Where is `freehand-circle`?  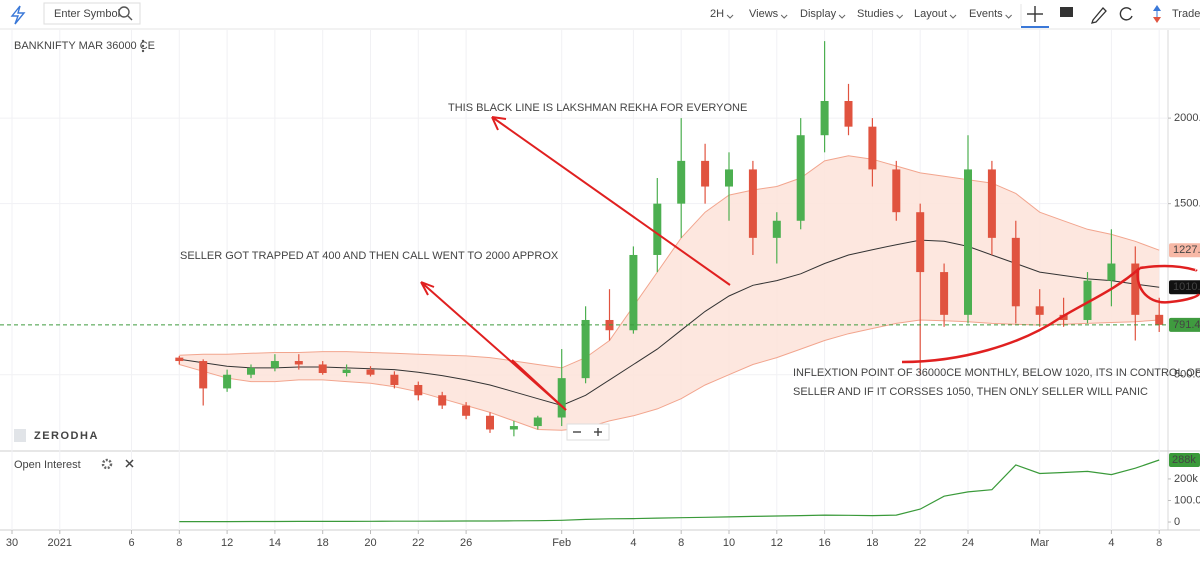 freehand-circle is located at coordinates (1168, 284).